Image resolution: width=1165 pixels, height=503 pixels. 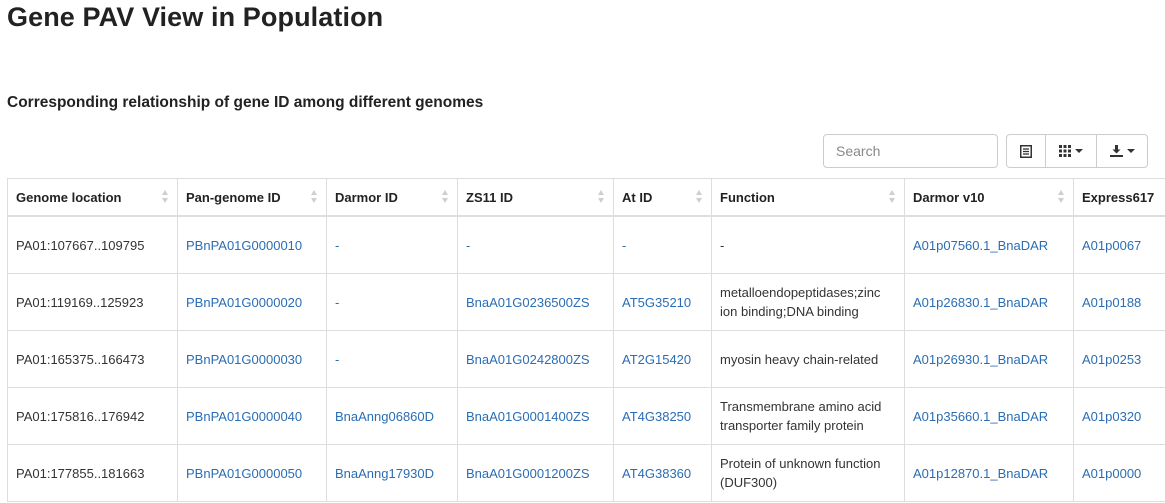 What do you see at coordinates (808, 244) in the screenshot?
I see `function-cell: -` at bounding box center [808, 244].